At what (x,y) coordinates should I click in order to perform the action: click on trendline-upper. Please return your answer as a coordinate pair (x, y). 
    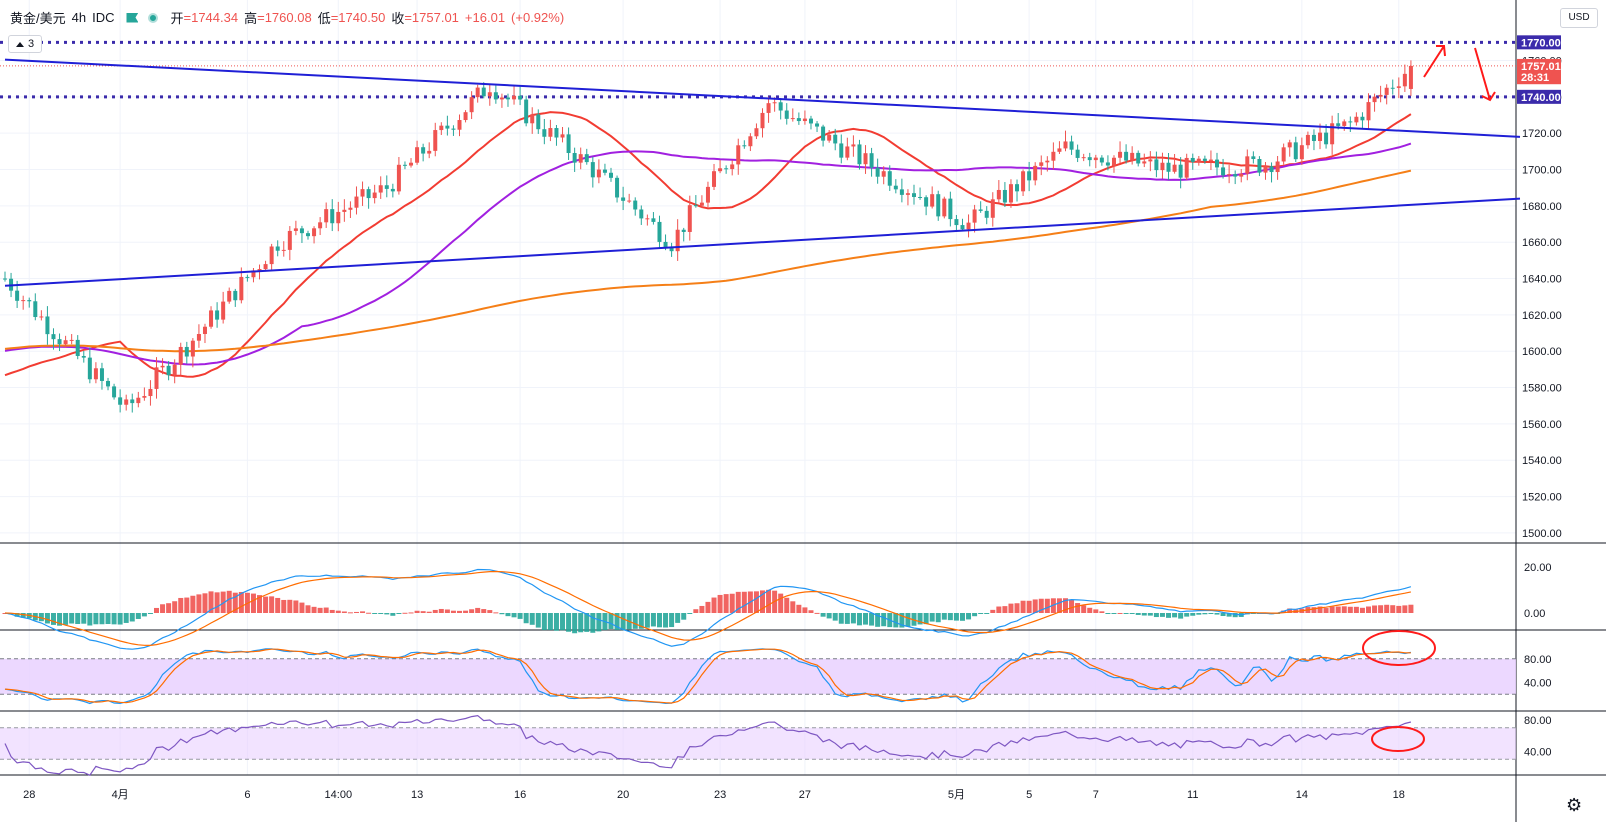
    Looking at the image, I should click on (762, 98).